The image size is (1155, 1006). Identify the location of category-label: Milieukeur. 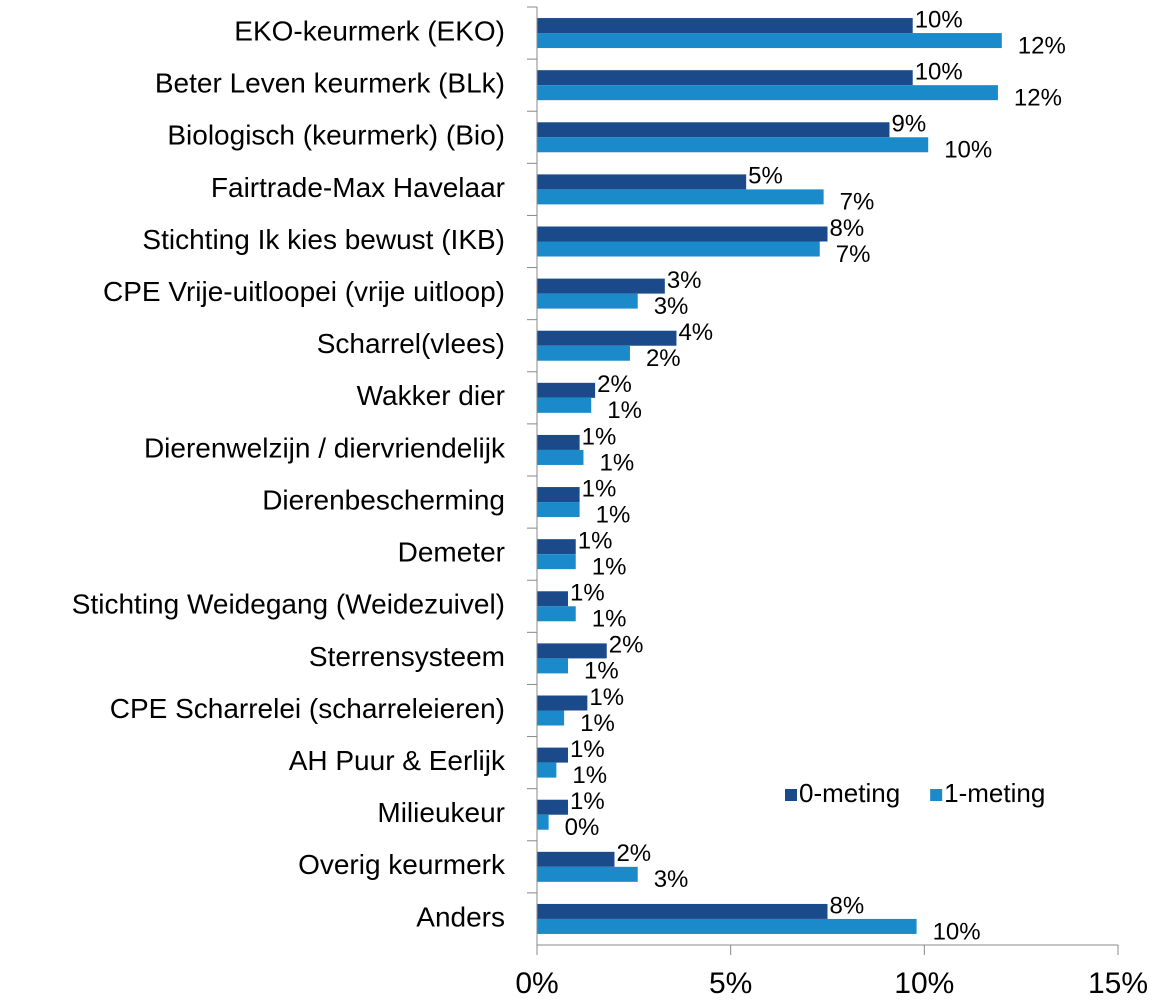
(441, 812).